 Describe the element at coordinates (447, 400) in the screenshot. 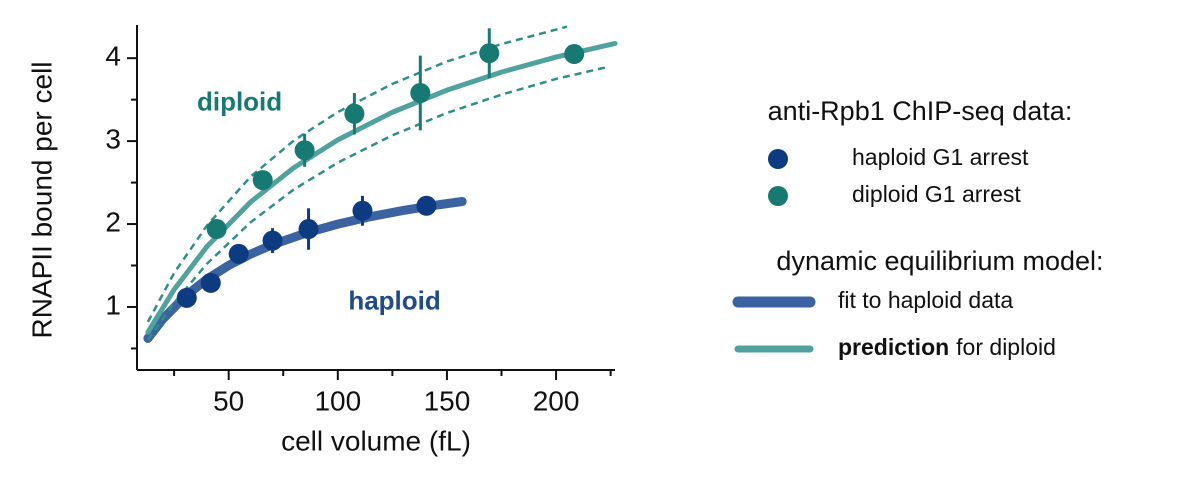

I see `x-tick-label: 150` at that location.